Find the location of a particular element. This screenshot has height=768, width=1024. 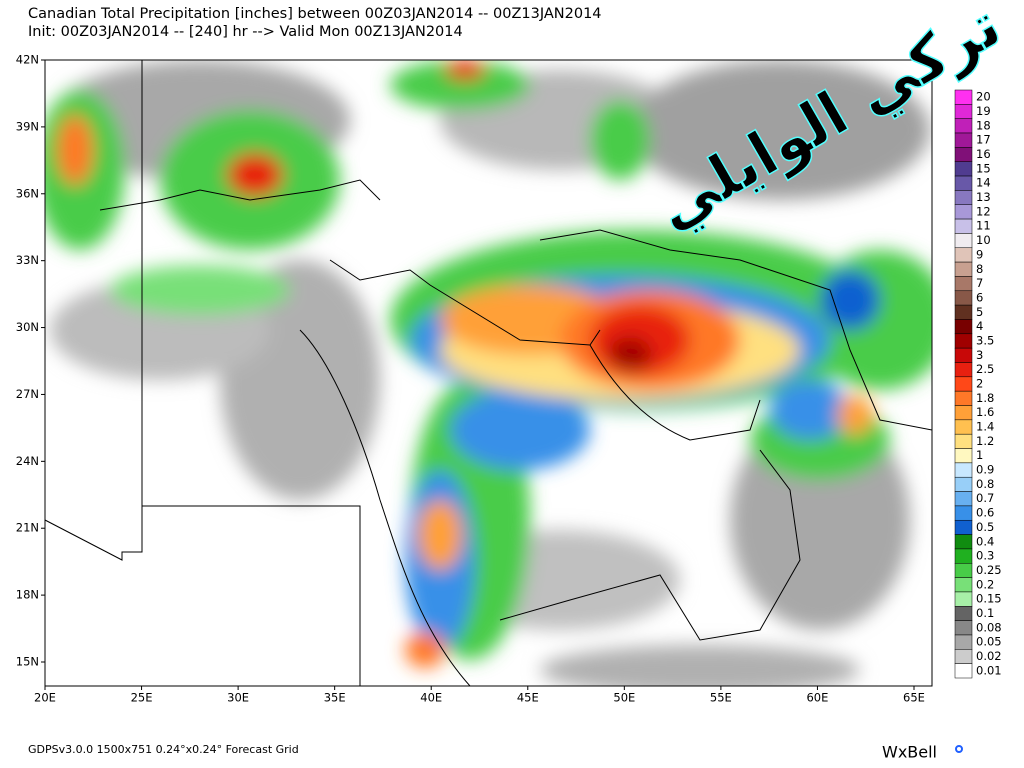

lat-label: 24N is located at coordinates (27, 461).